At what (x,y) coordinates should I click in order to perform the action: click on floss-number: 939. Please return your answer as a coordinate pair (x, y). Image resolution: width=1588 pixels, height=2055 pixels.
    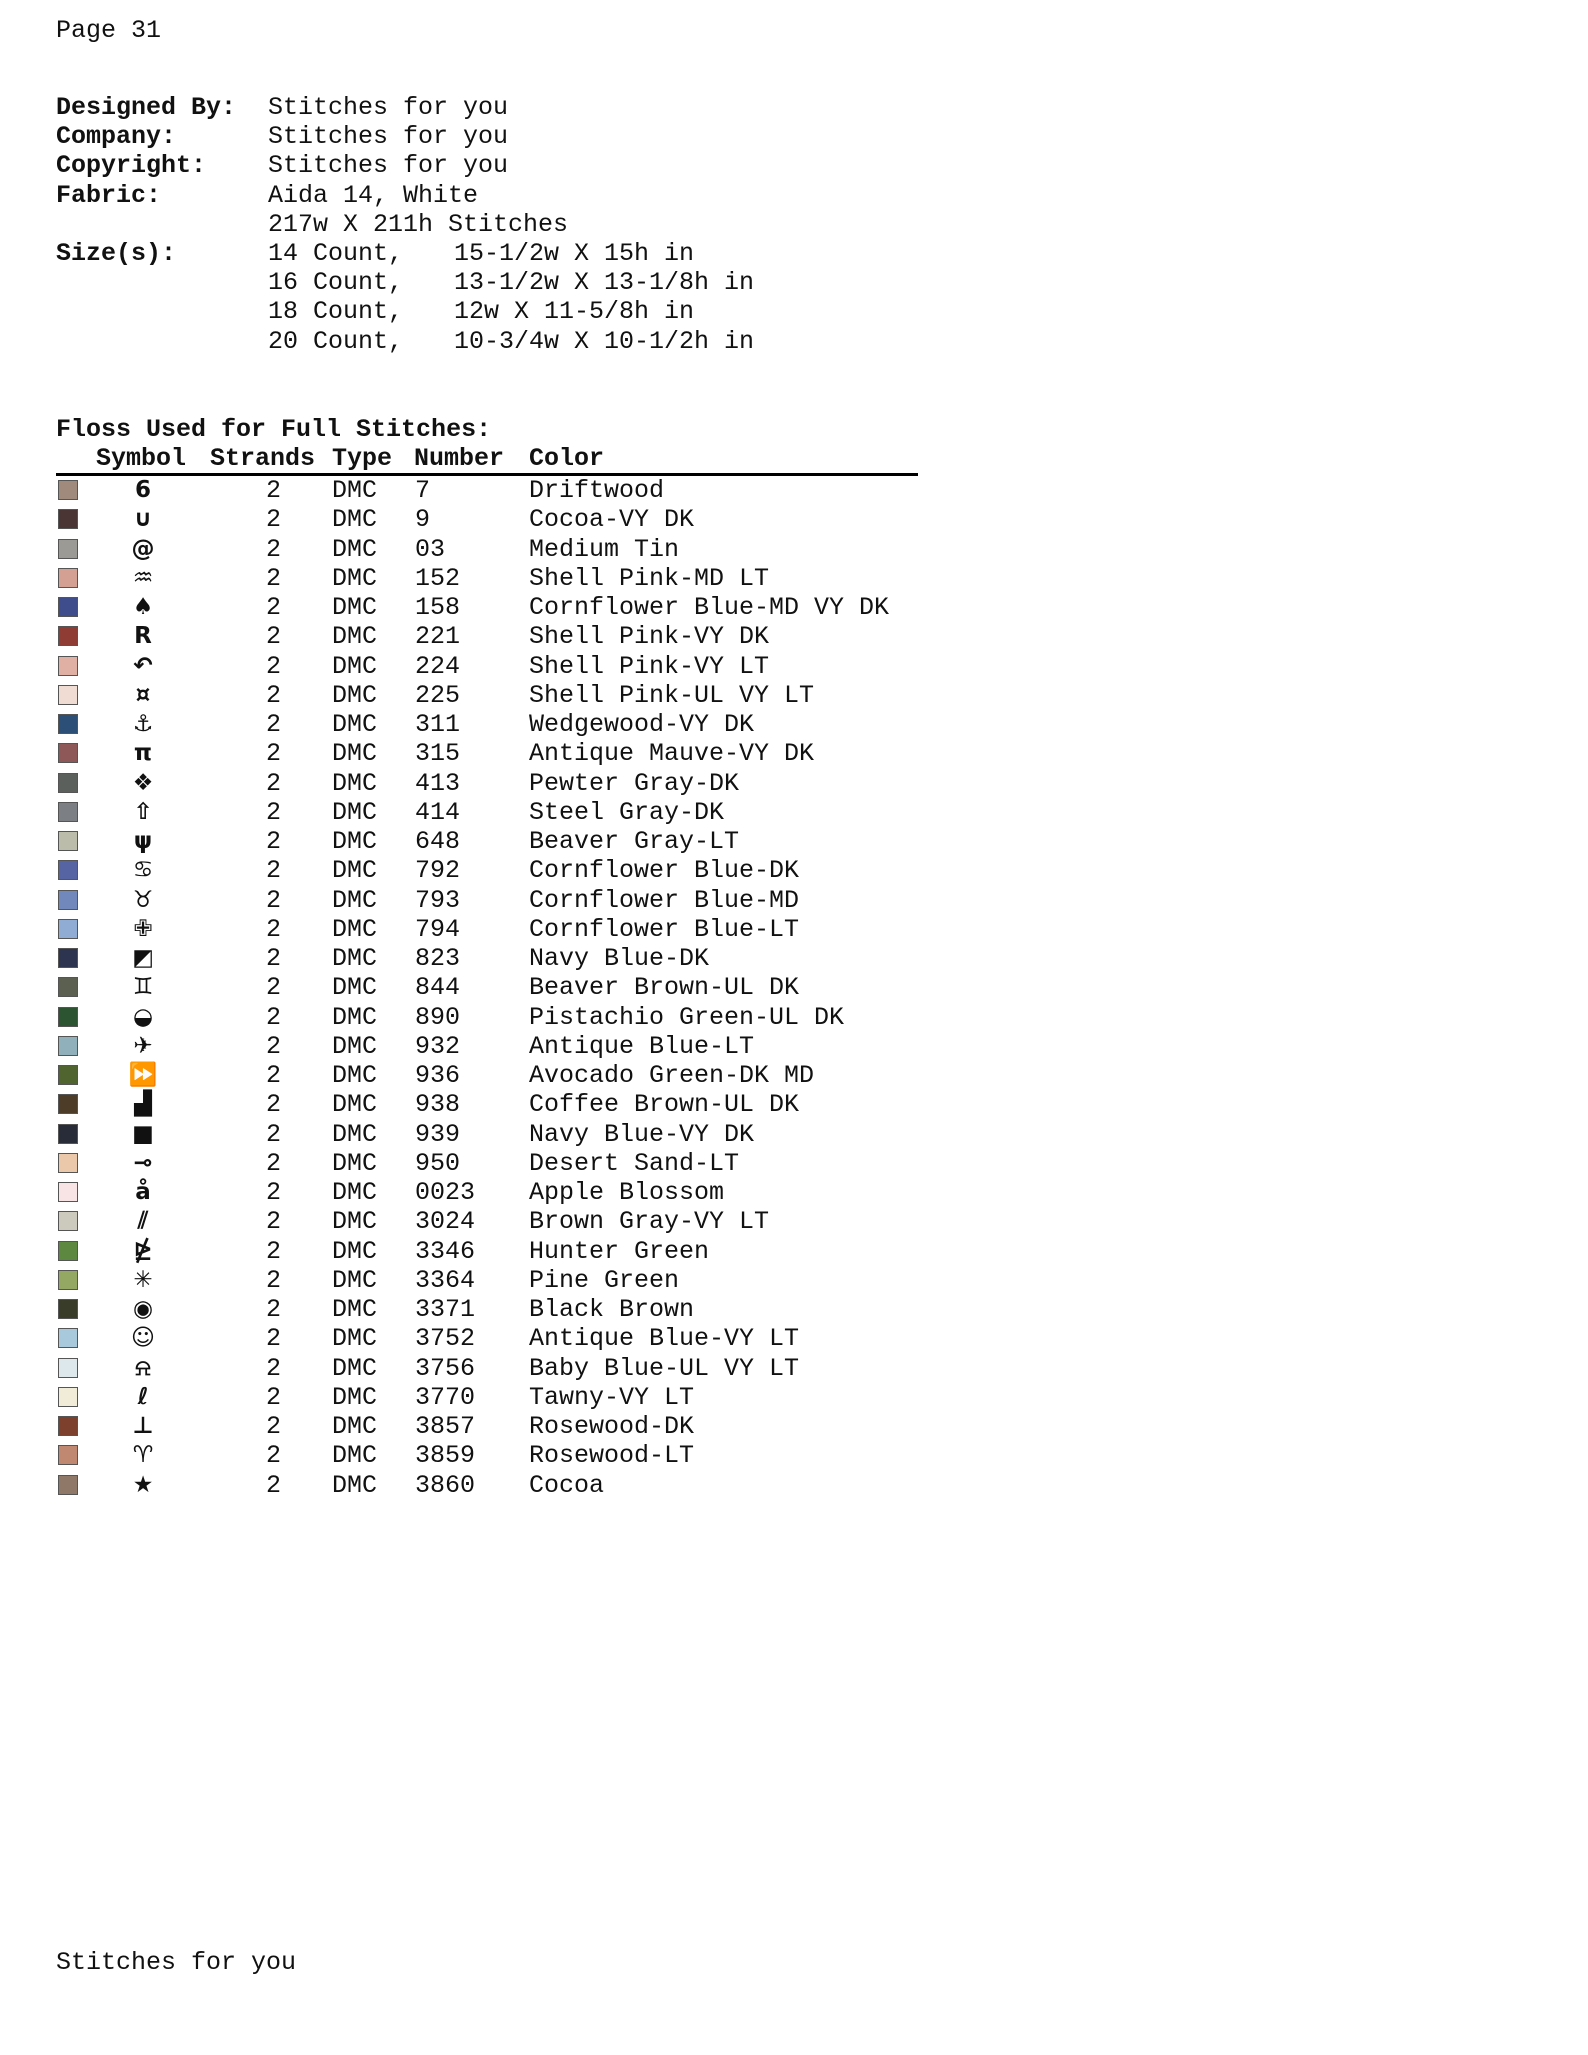
    Looking at the image, I should click on (438, 1134).